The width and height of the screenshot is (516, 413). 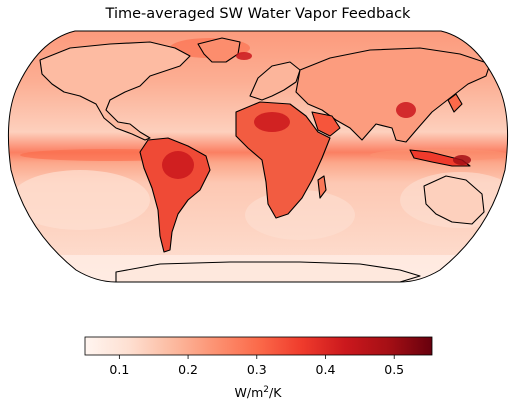 I want to click on colorbar, so click(x=258, y=346).